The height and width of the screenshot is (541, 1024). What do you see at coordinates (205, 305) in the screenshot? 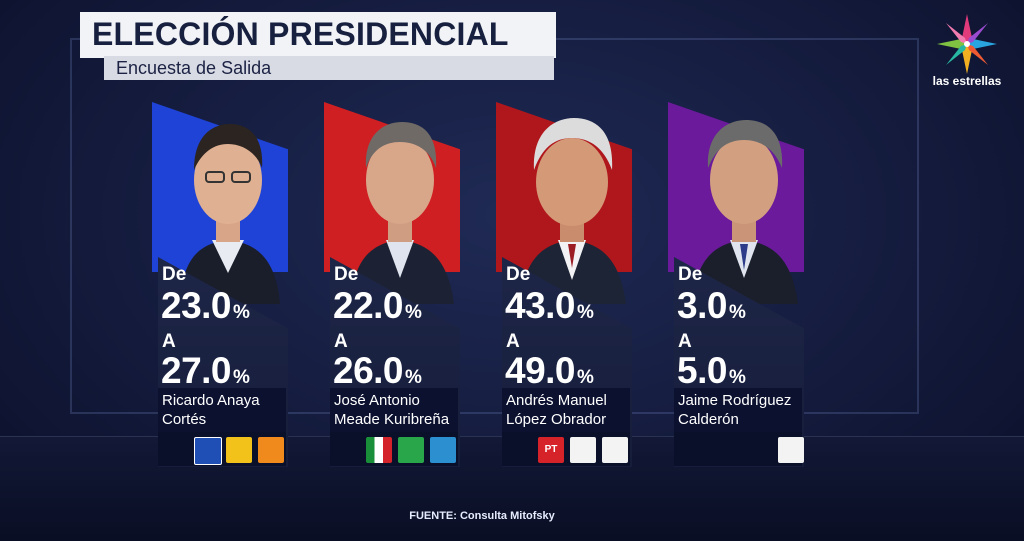
I see `from-value: 23.0%` at bounding box center [205, 305].